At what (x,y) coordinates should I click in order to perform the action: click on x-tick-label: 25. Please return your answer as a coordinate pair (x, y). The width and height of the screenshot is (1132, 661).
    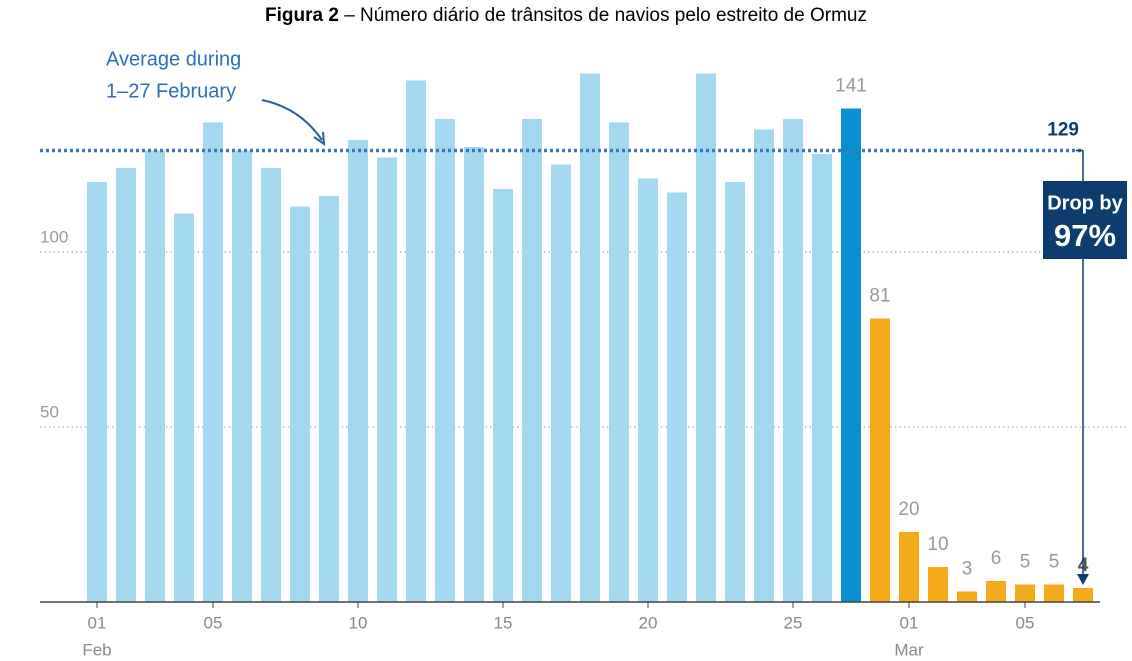
    Looking at the image, I should click on (793, 622).